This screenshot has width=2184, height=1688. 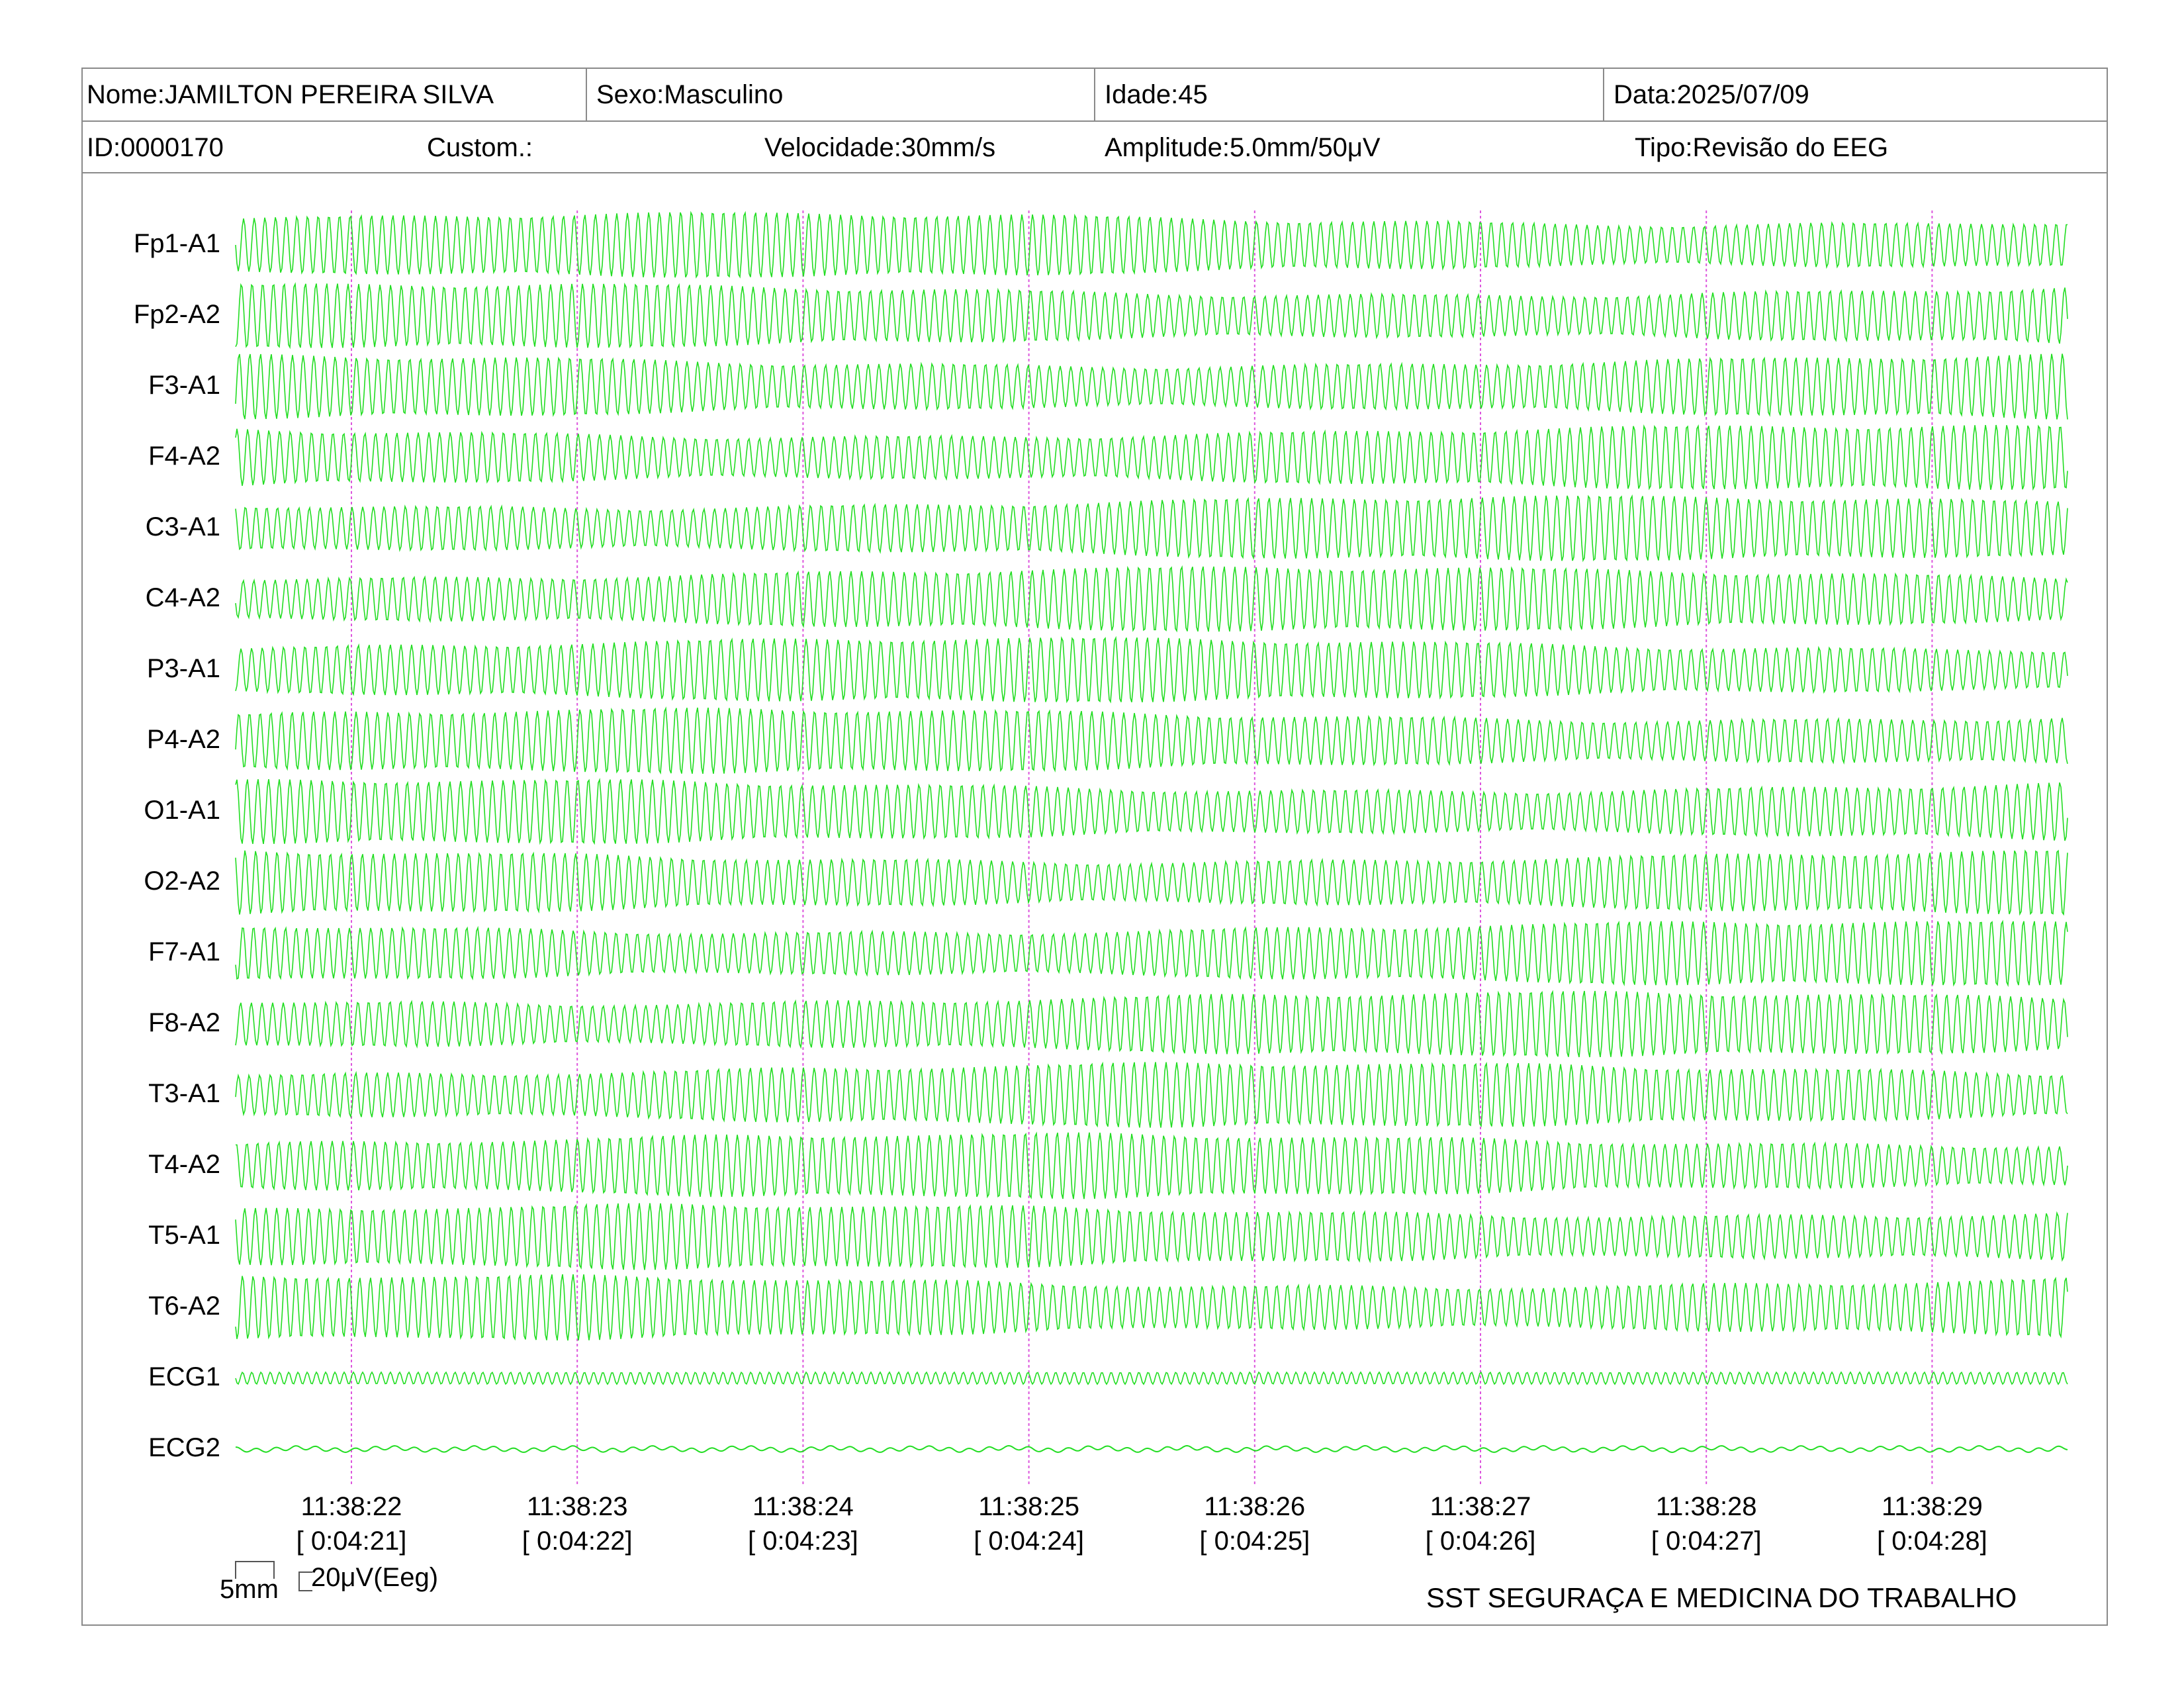 What do you see at coordinates (577, 1506) in the screenshot?
I see `clock-time: 11:38:23` at bounding box center [577, 1506].